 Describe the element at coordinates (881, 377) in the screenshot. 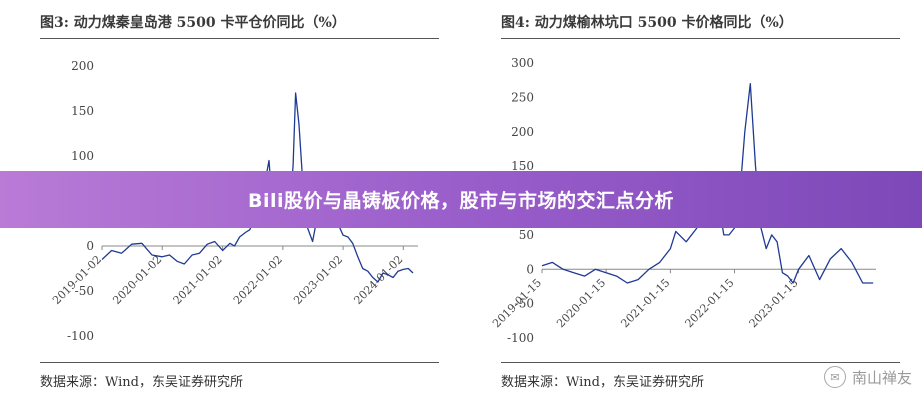

I see `watermark-text: 南山禅友` at that location.